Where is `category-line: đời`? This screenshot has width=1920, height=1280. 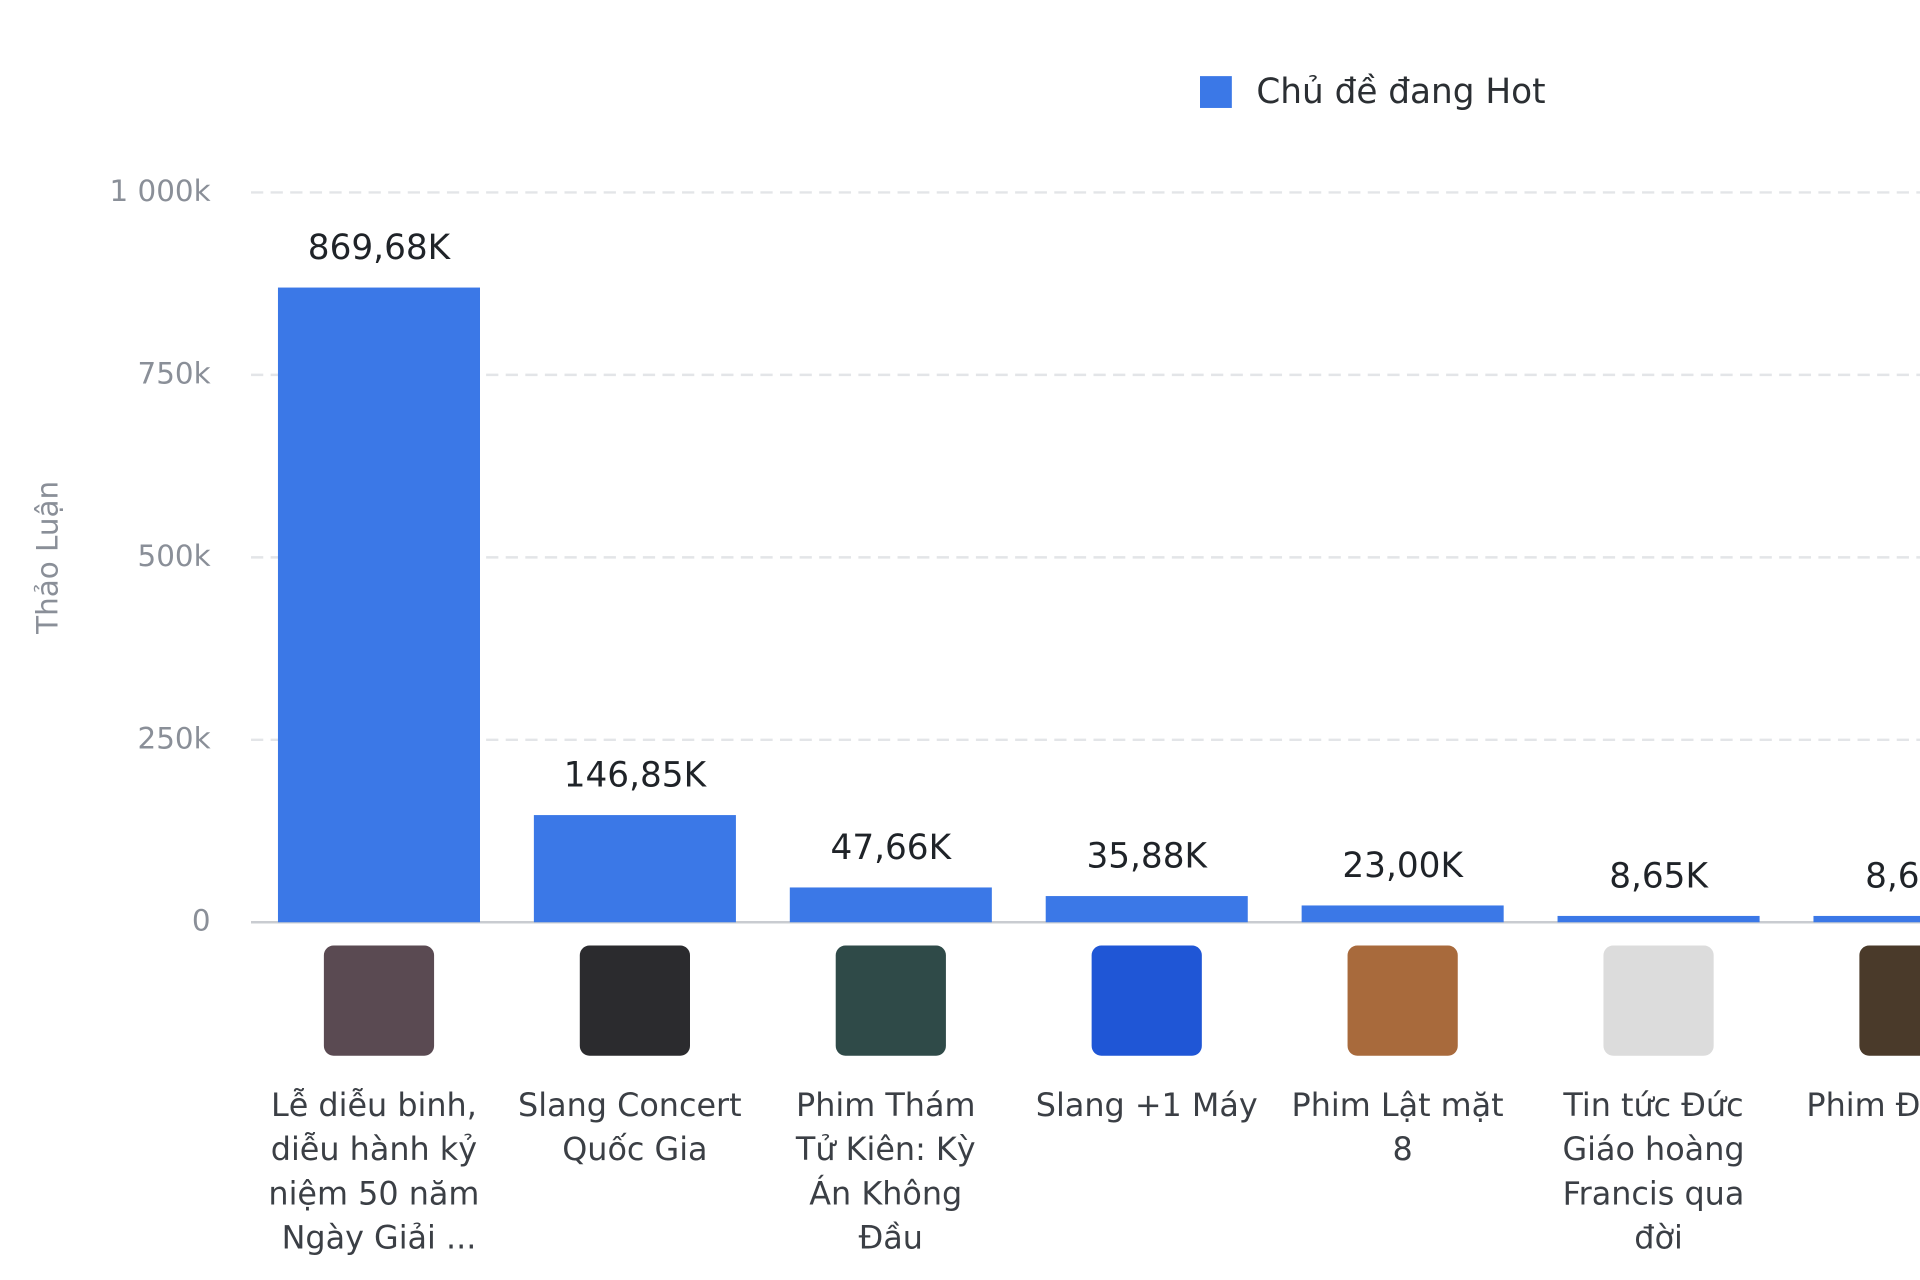 category-line: đời is located at coordinates (1658, 1237).